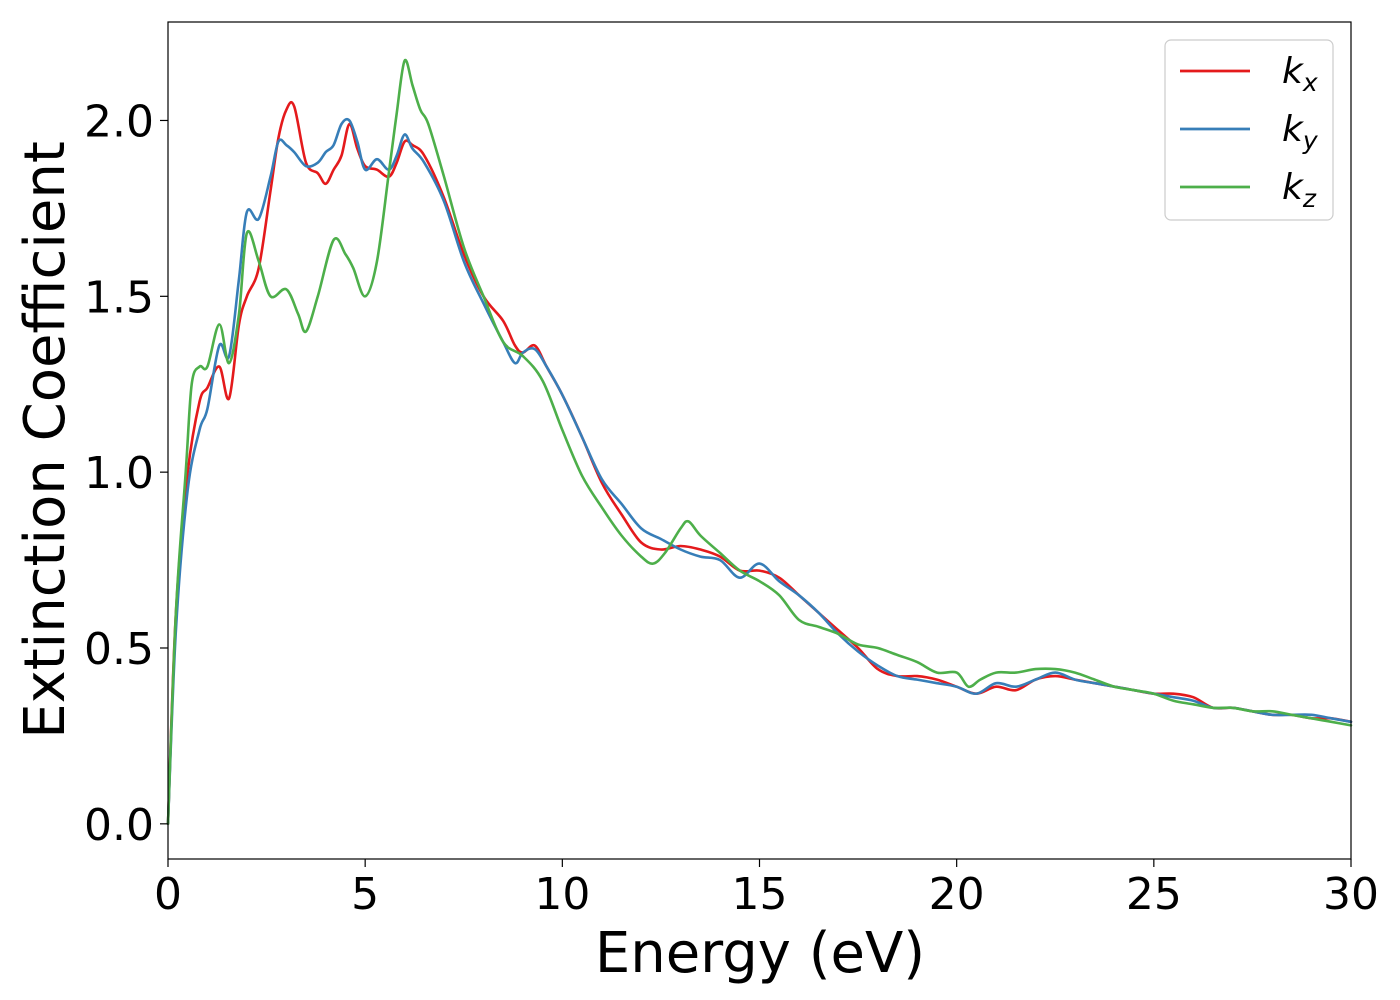 This screenshot has height=1000, width=1400. Describe the element at coordinates (119, 297) in the screenshot. I see `y-tick-label: 1.5` at that location.